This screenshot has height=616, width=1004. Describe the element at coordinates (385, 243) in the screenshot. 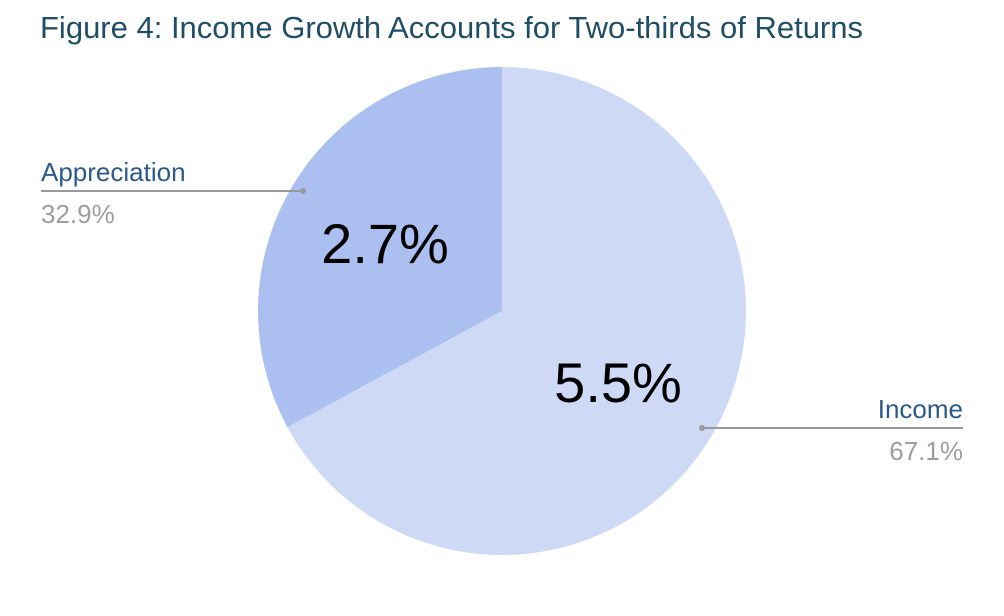

I see `slice-value-appreciation: 2.7%` at that location.